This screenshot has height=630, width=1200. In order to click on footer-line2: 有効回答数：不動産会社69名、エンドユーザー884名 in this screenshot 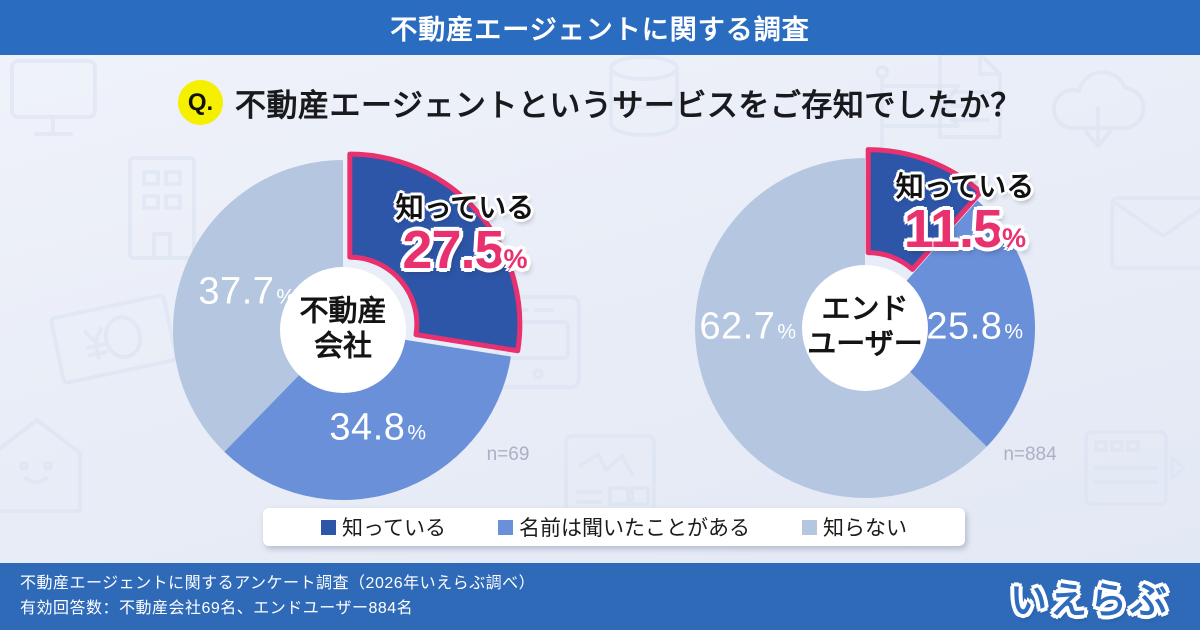, I will do `click(217, 608)`.